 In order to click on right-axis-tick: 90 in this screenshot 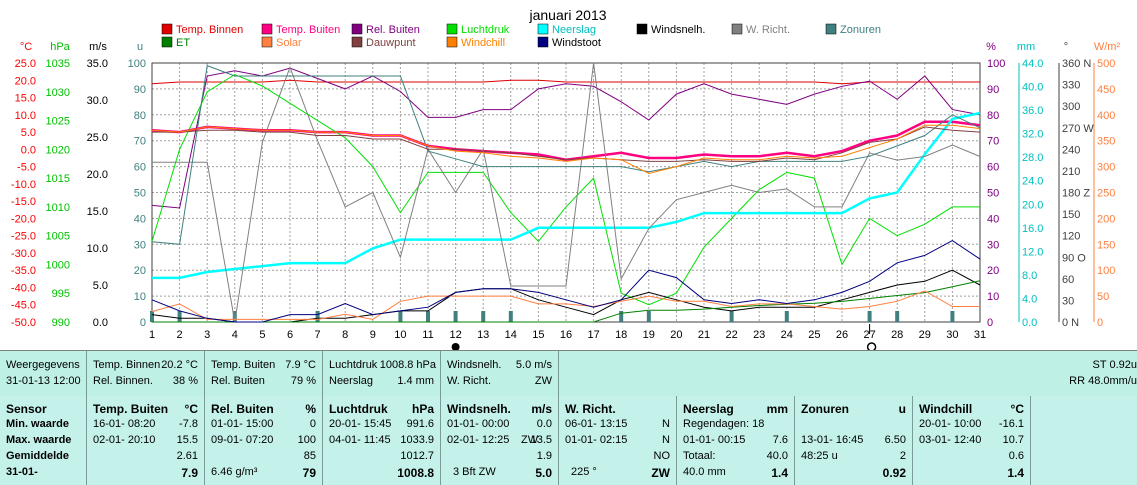, I will do `click(993, 90)`.